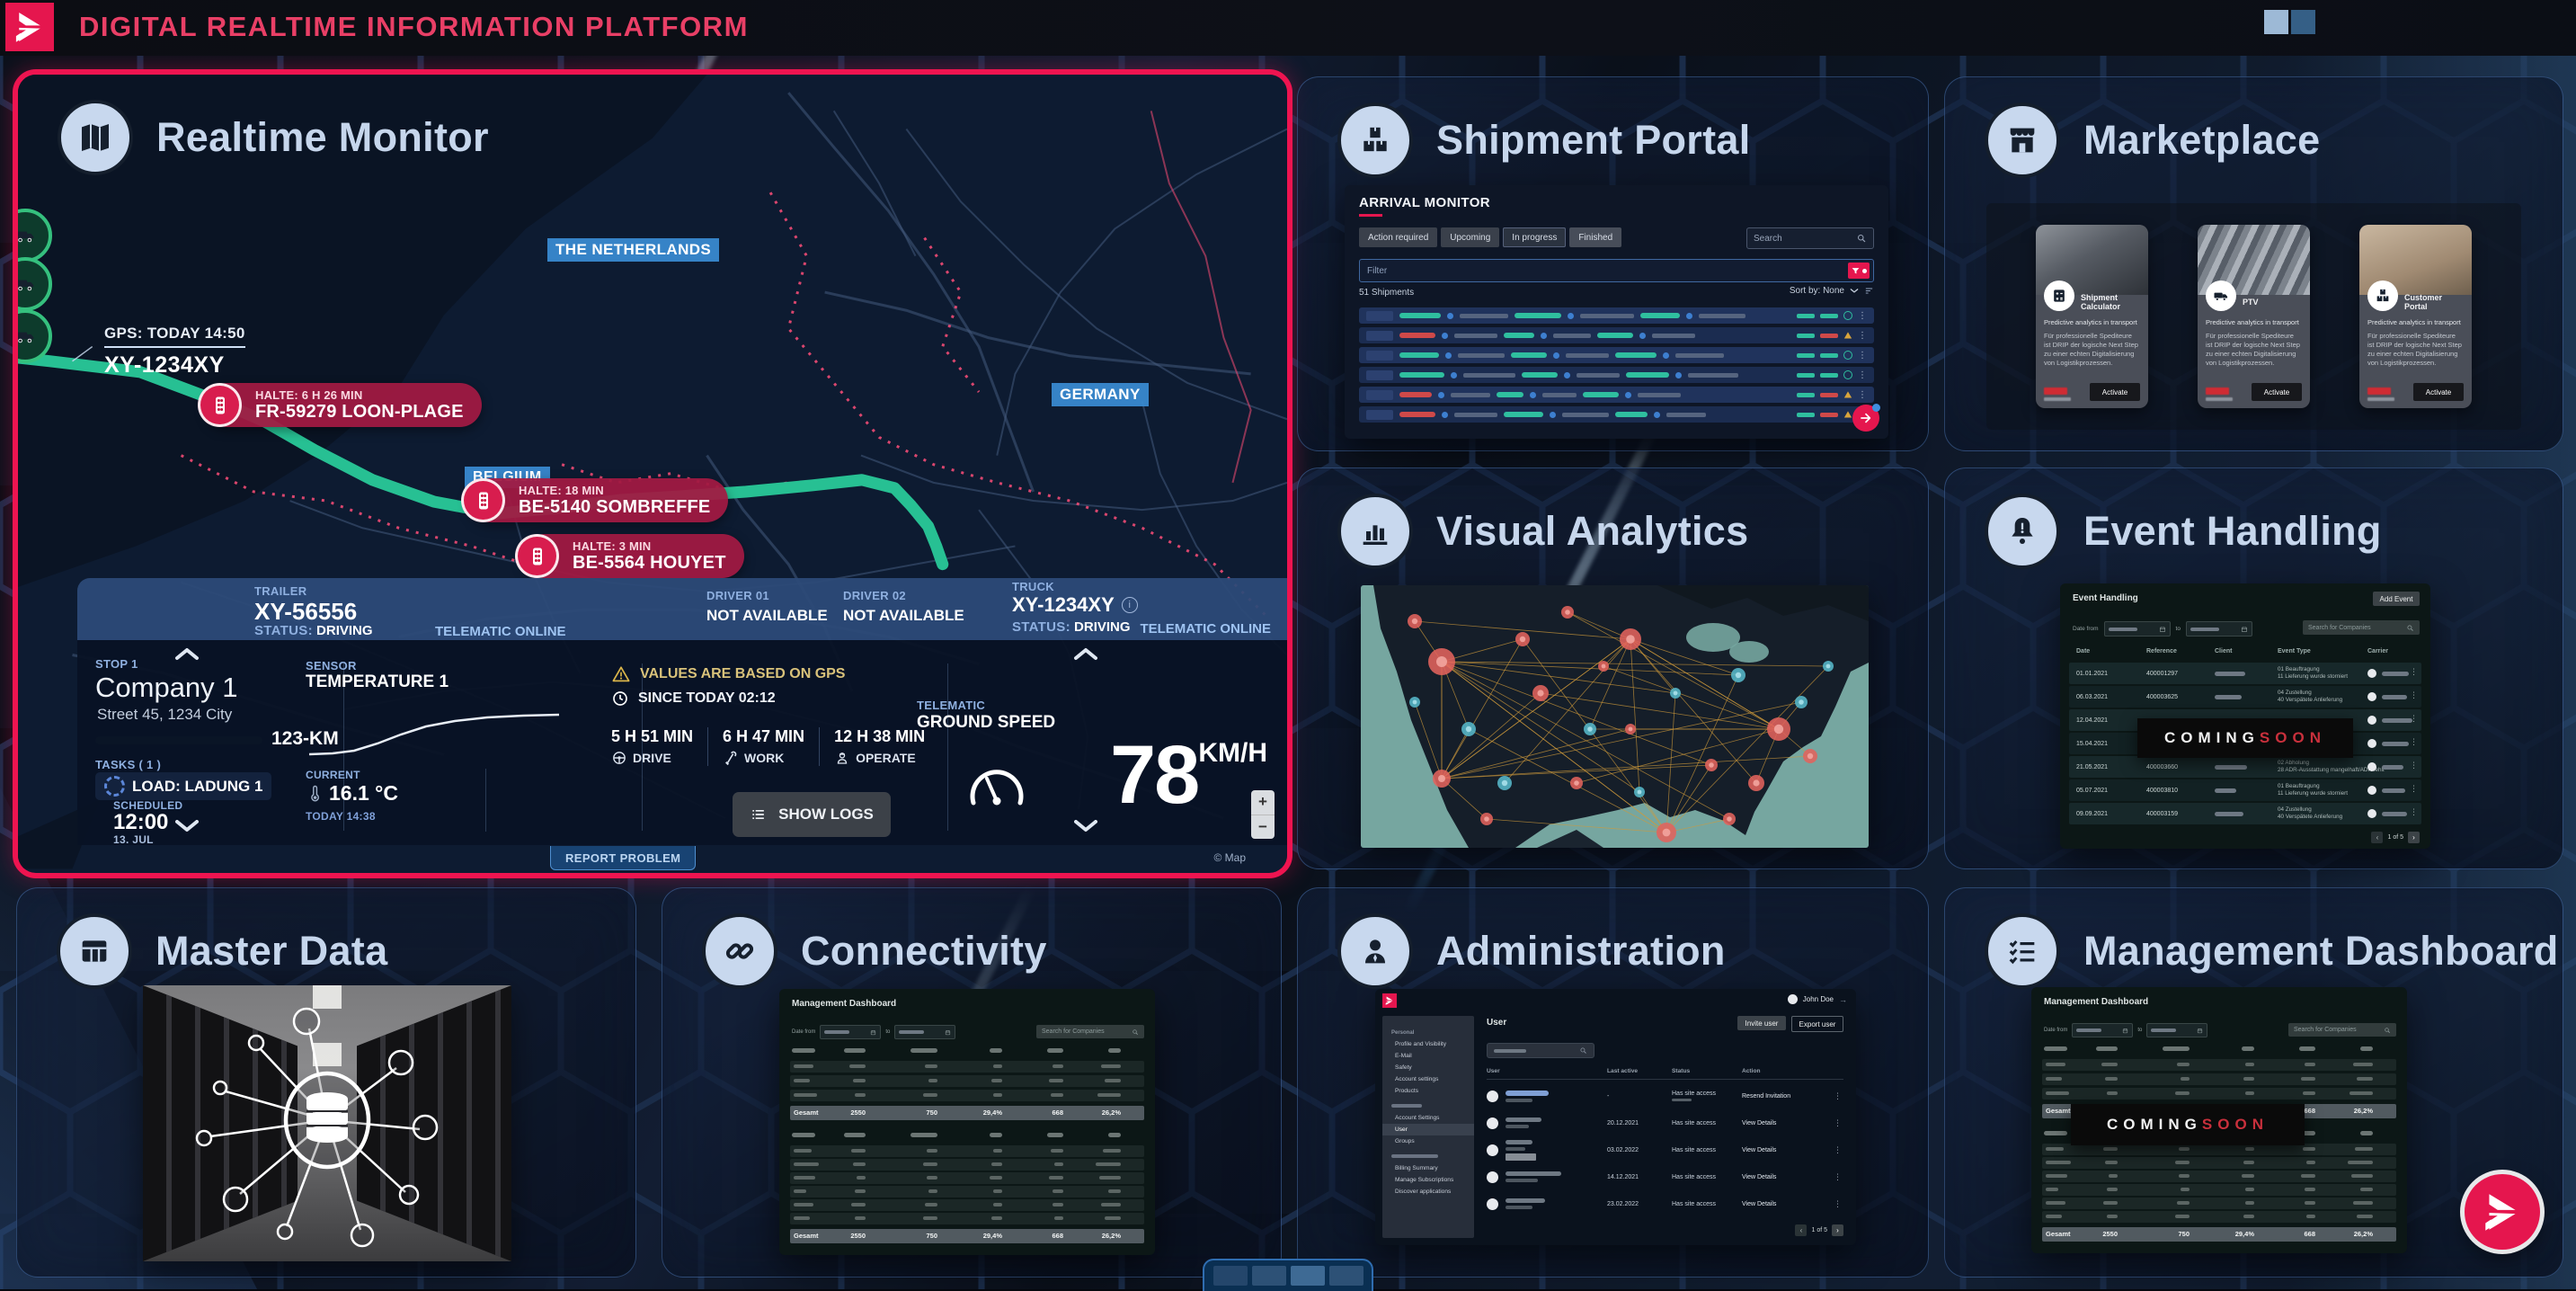 The image size is (2576, 1291). I want to click on expand-stop-chevron-icon, so click(186, 826).